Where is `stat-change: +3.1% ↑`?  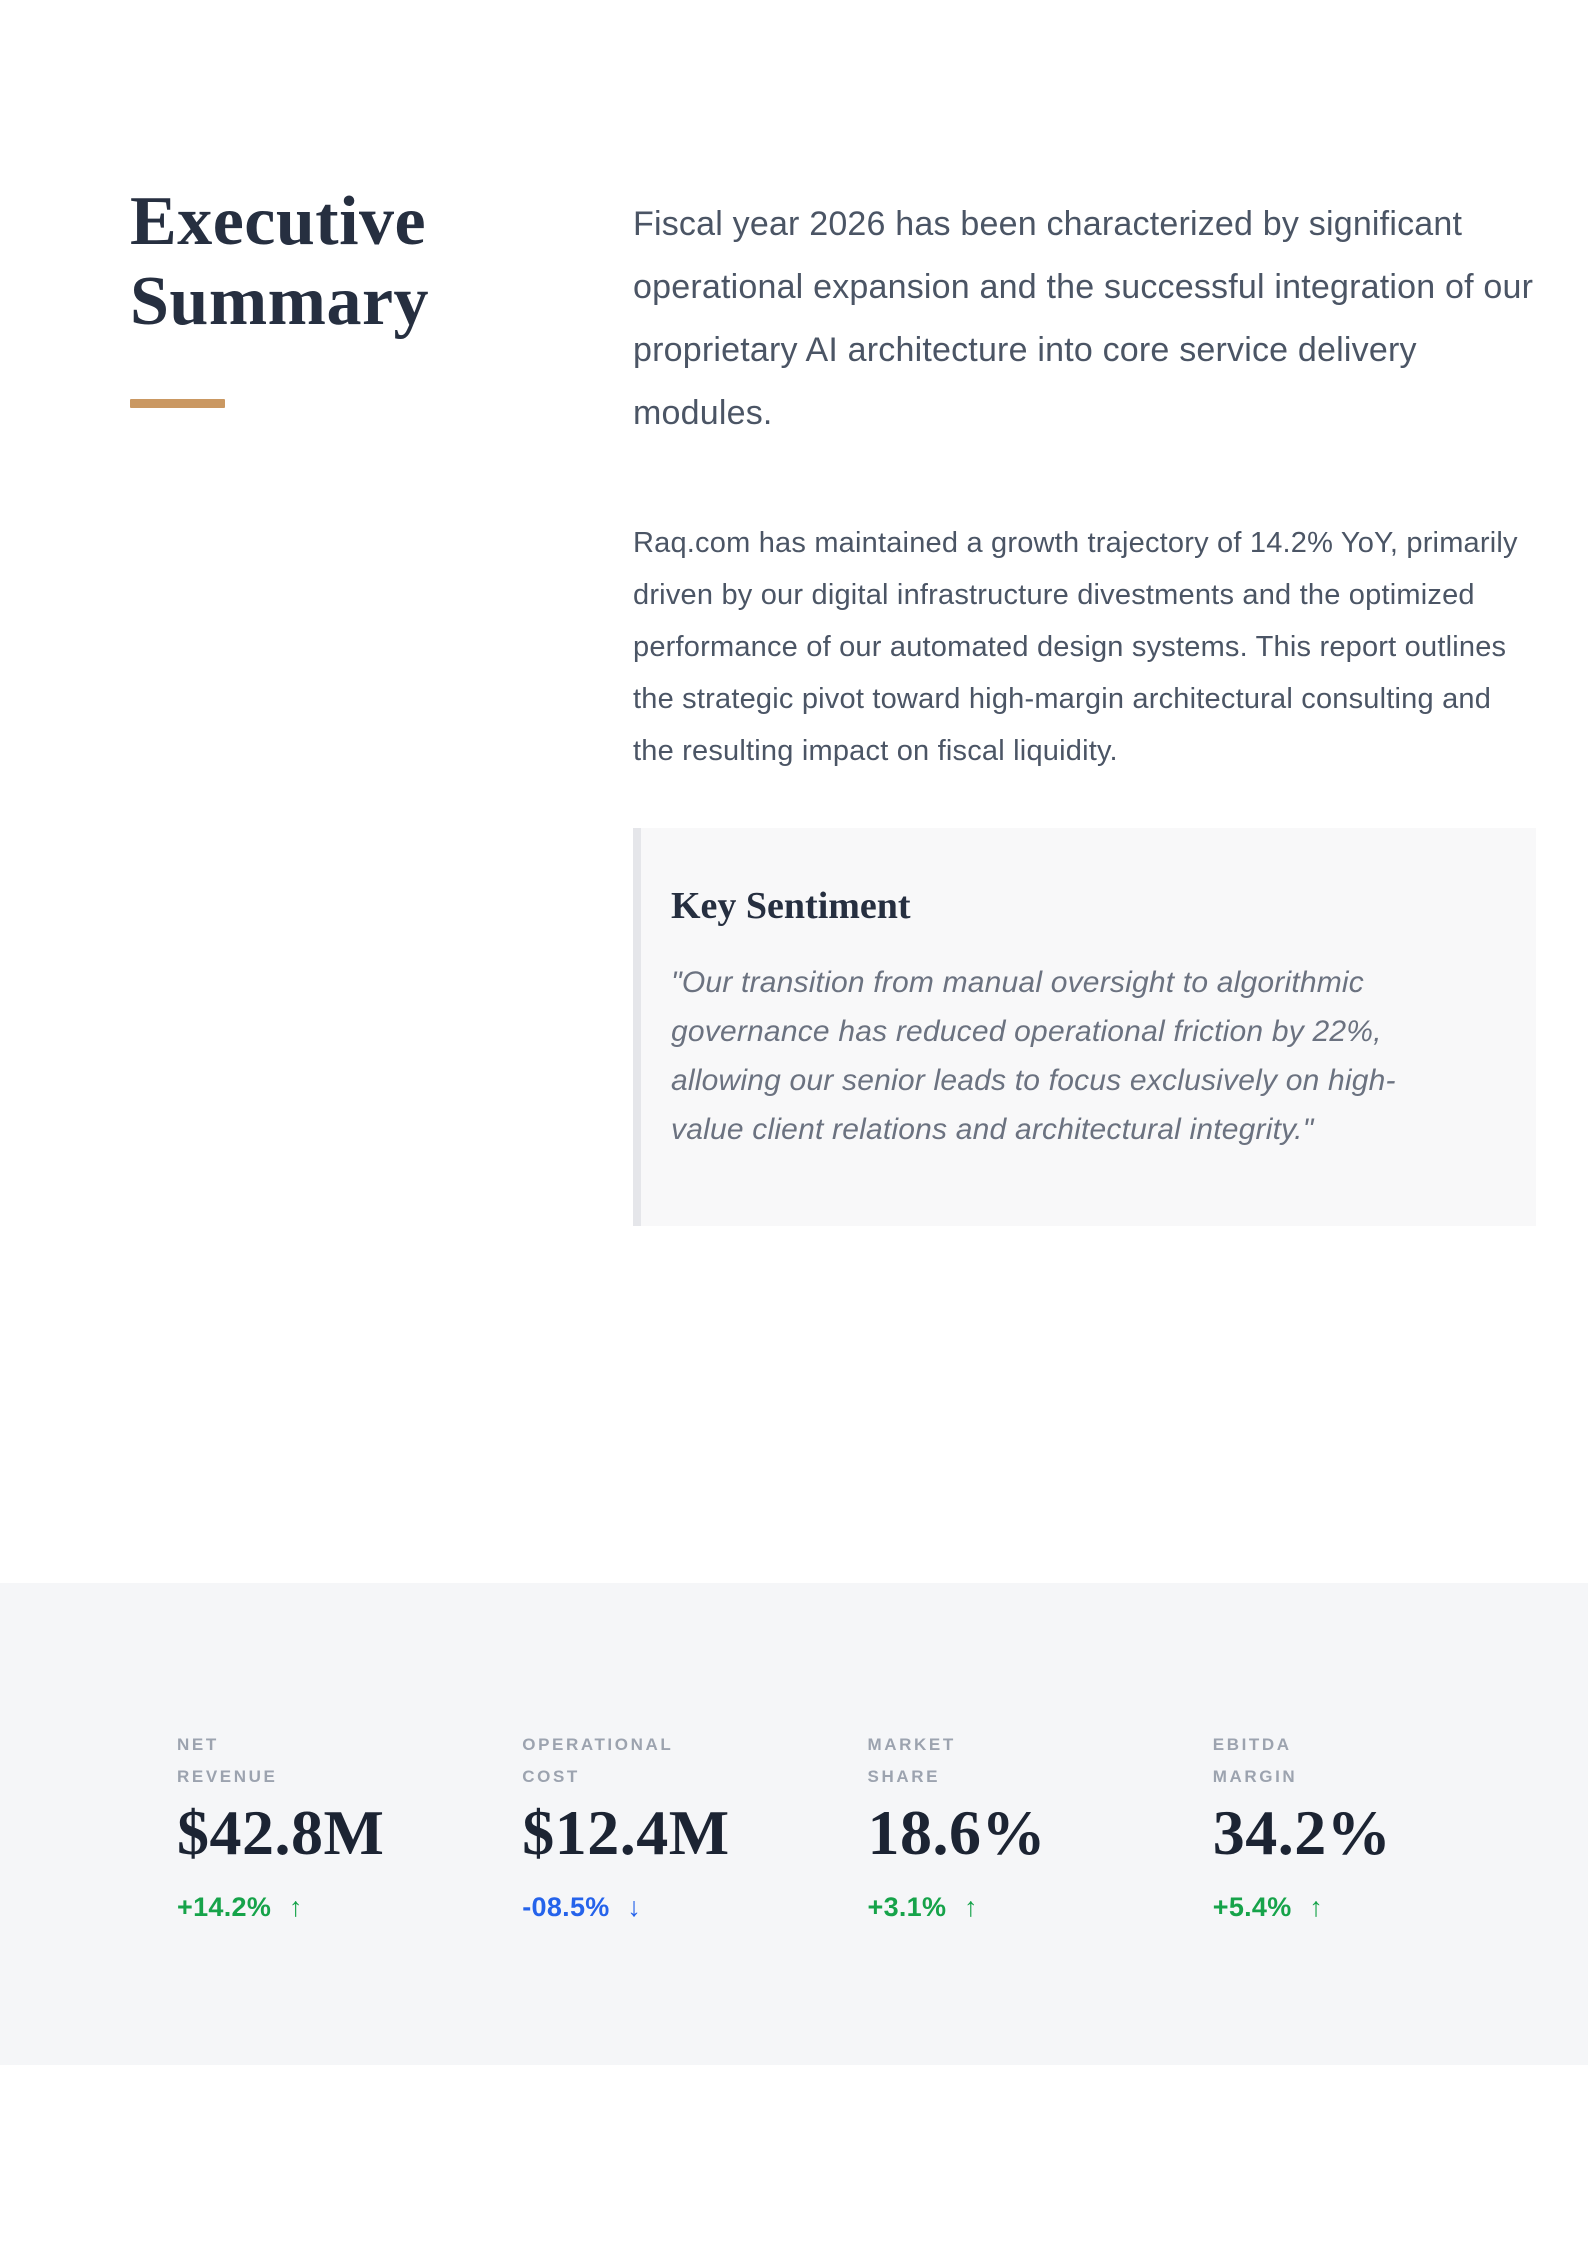
stat-change: +3.1% ↑ is located at coordinates (1040, 1907).